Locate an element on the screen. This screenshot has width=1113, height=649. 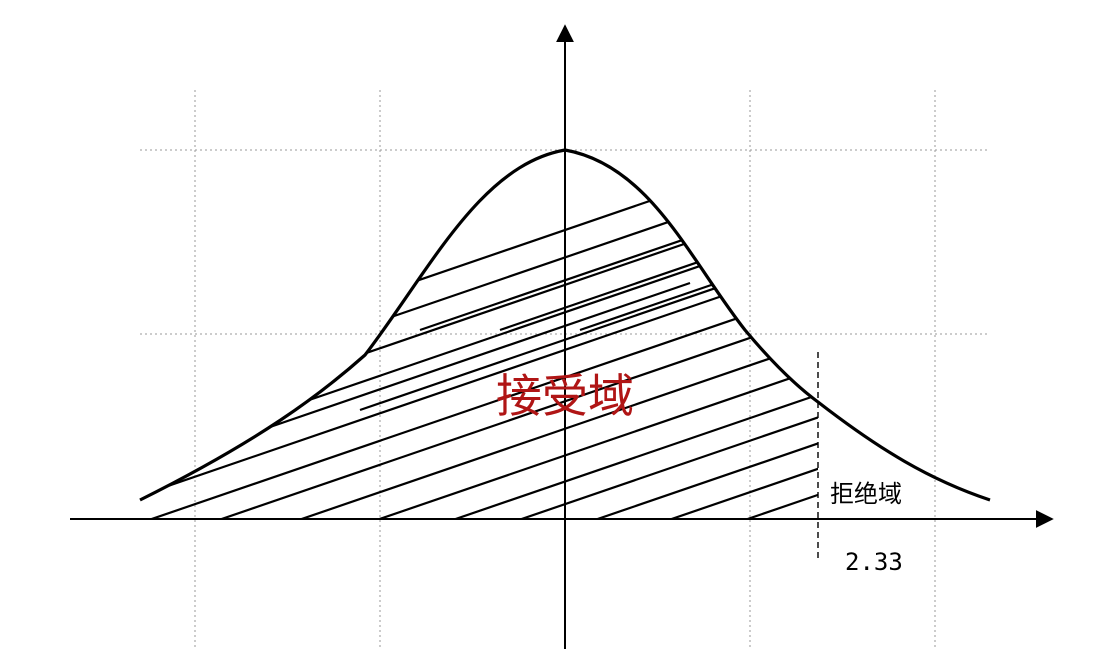
acceptance-region-label: 接受域 is located at coordinates (565, 396).